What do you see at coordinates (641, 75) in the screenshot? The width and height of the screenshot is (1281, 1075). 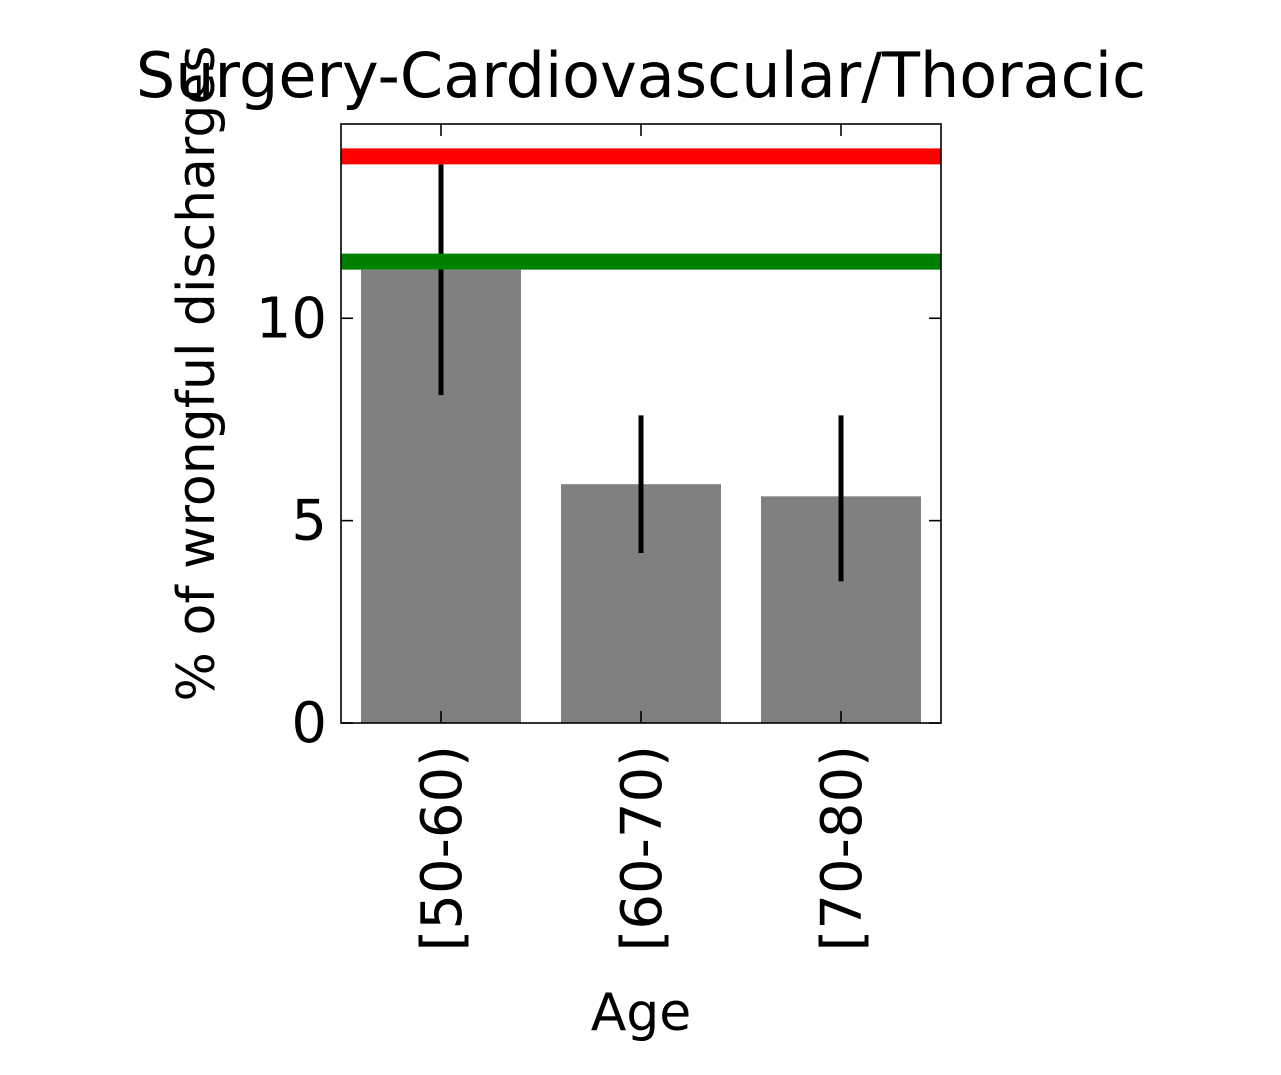 I see `chart-title: Surgery-Cardiovascular/Thoracic` at bounding box center [641, 75].